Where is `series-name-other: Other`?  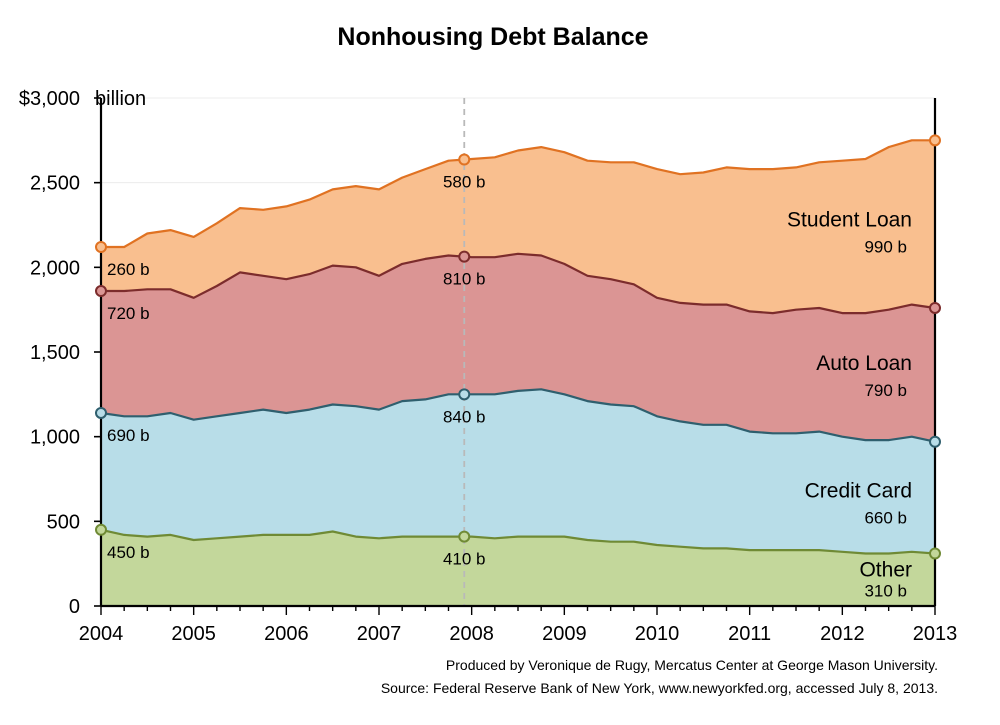
series-name-other: Other is located at coordinates (885, 570).